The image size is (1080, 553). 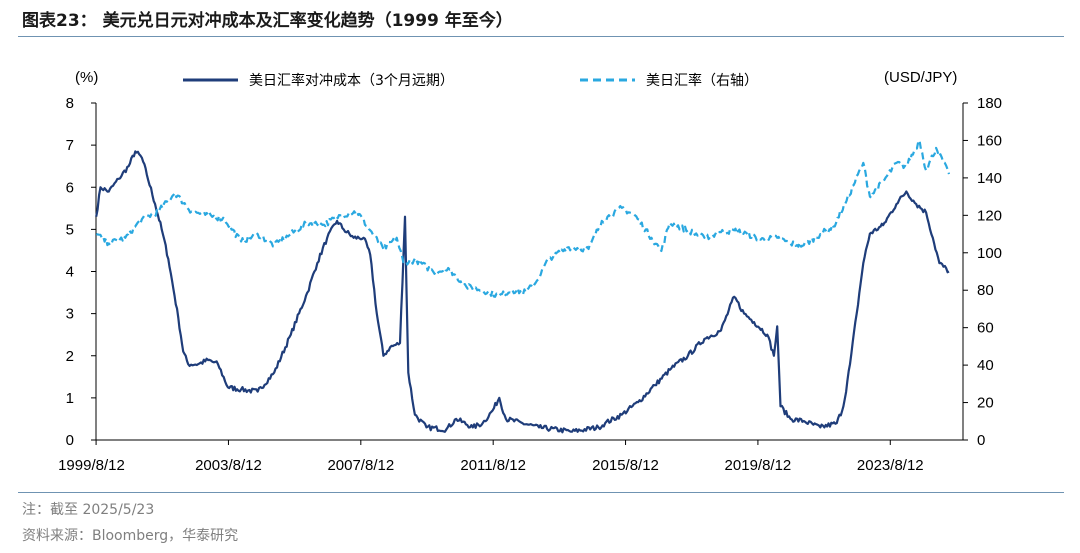 What do you see at coordinates (81, 272) in the screenshot?
I see `left-axis-ticks: 0 1 2 3 4 5 6 7 8` at bounding box center [81, 272].